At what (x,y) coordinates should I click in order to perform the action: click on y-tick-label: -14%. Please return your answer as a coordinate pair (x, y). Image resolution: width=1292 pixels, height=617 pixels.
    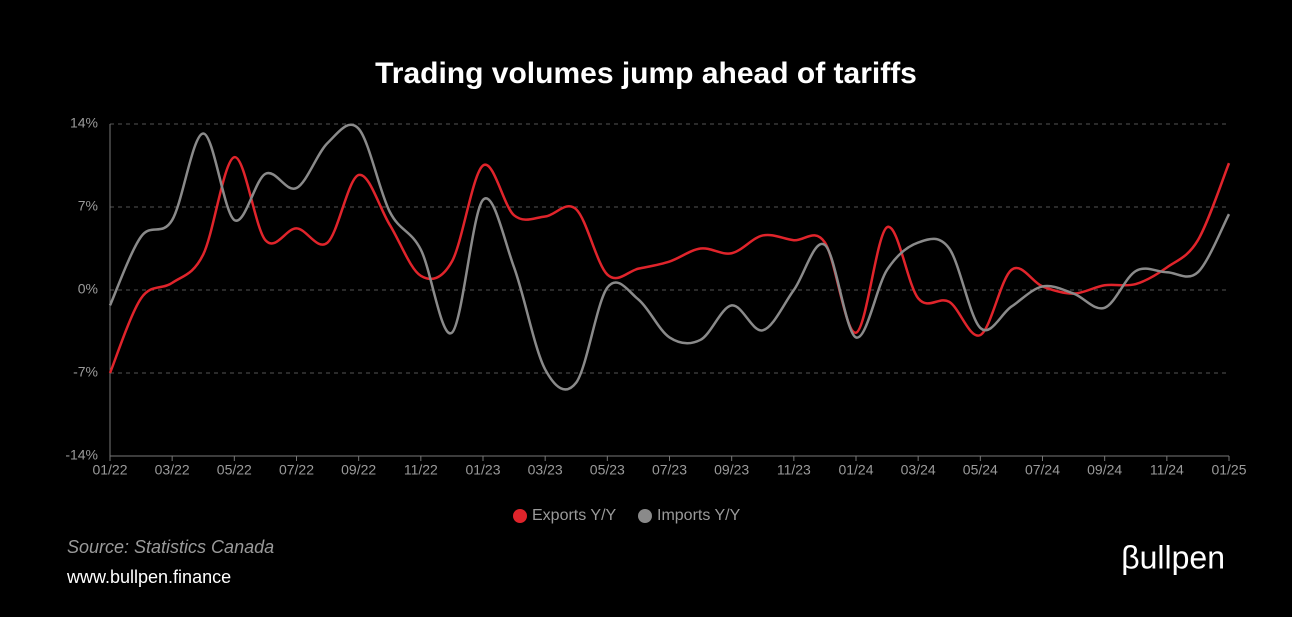
    Looking at the image, I should click on (81, 455).